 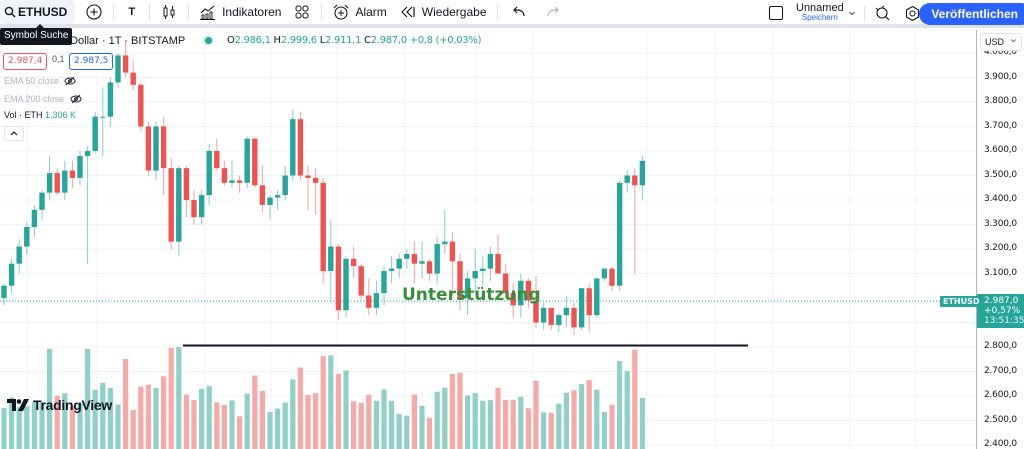 I want to click on symbol-search-button: ETHUSD, so click(x=38, y=12).